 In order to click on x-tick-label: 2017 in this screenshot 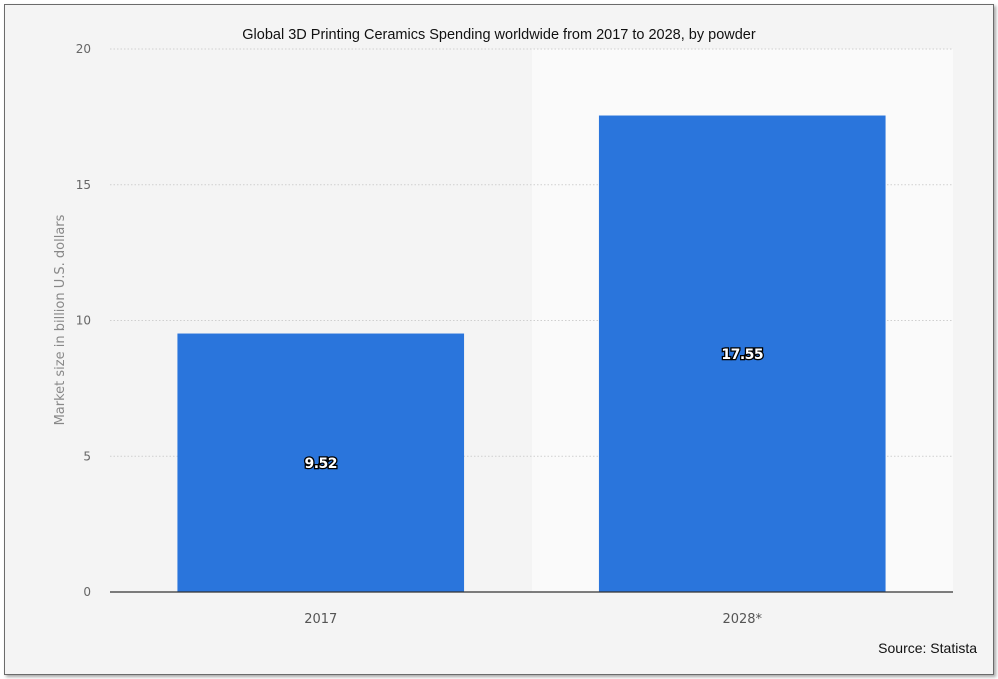, I will do `click(320, 619)`.